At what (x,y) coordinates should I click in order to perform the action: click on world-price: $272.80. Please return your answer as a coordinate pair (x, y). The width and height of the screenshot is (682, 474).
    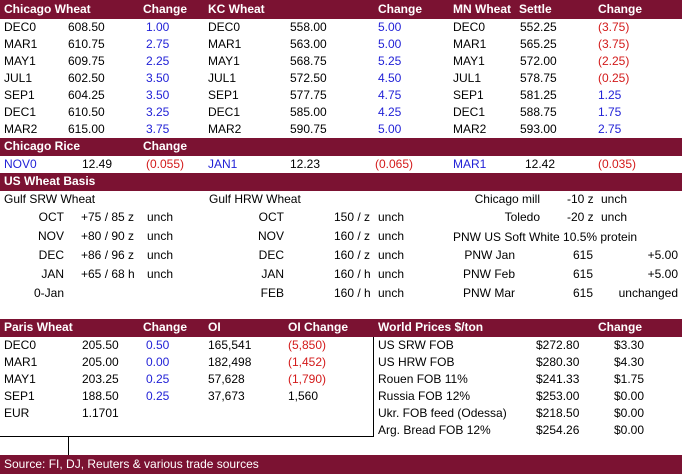
    Looking at the image, I should click on (558, 345).